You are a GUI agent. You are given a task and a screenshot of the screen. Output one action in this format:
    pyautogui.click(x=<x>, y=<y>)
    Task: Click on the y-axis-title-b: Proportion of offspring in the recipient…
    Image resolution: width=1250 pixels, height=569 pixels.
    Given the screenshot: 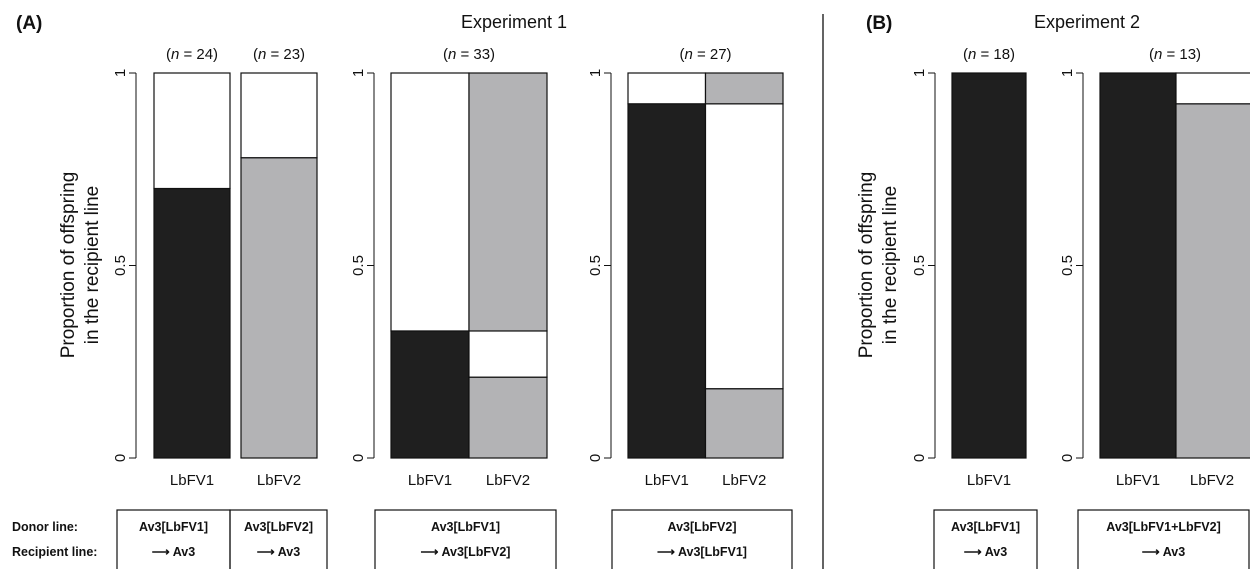 What is the action you would take?
    pyautogui.click(x=878, y=265)
    